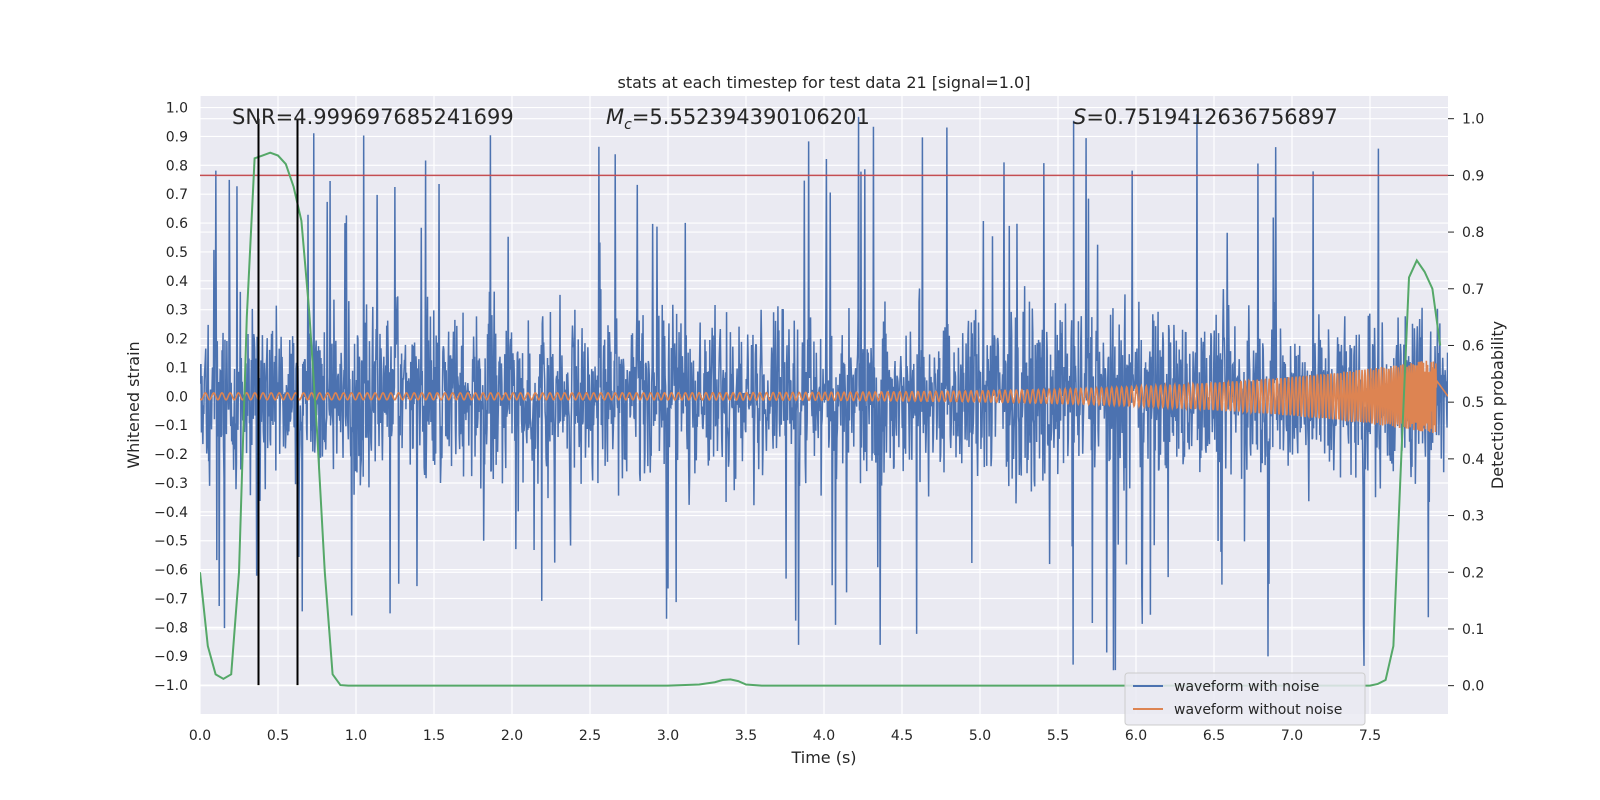 The width and height of the screenshot is (1600, 800). What do you see at coordinates (177, 282) in the screenshot?
I see `y-tick-label: 0.4` at bounding box center [177, 282].